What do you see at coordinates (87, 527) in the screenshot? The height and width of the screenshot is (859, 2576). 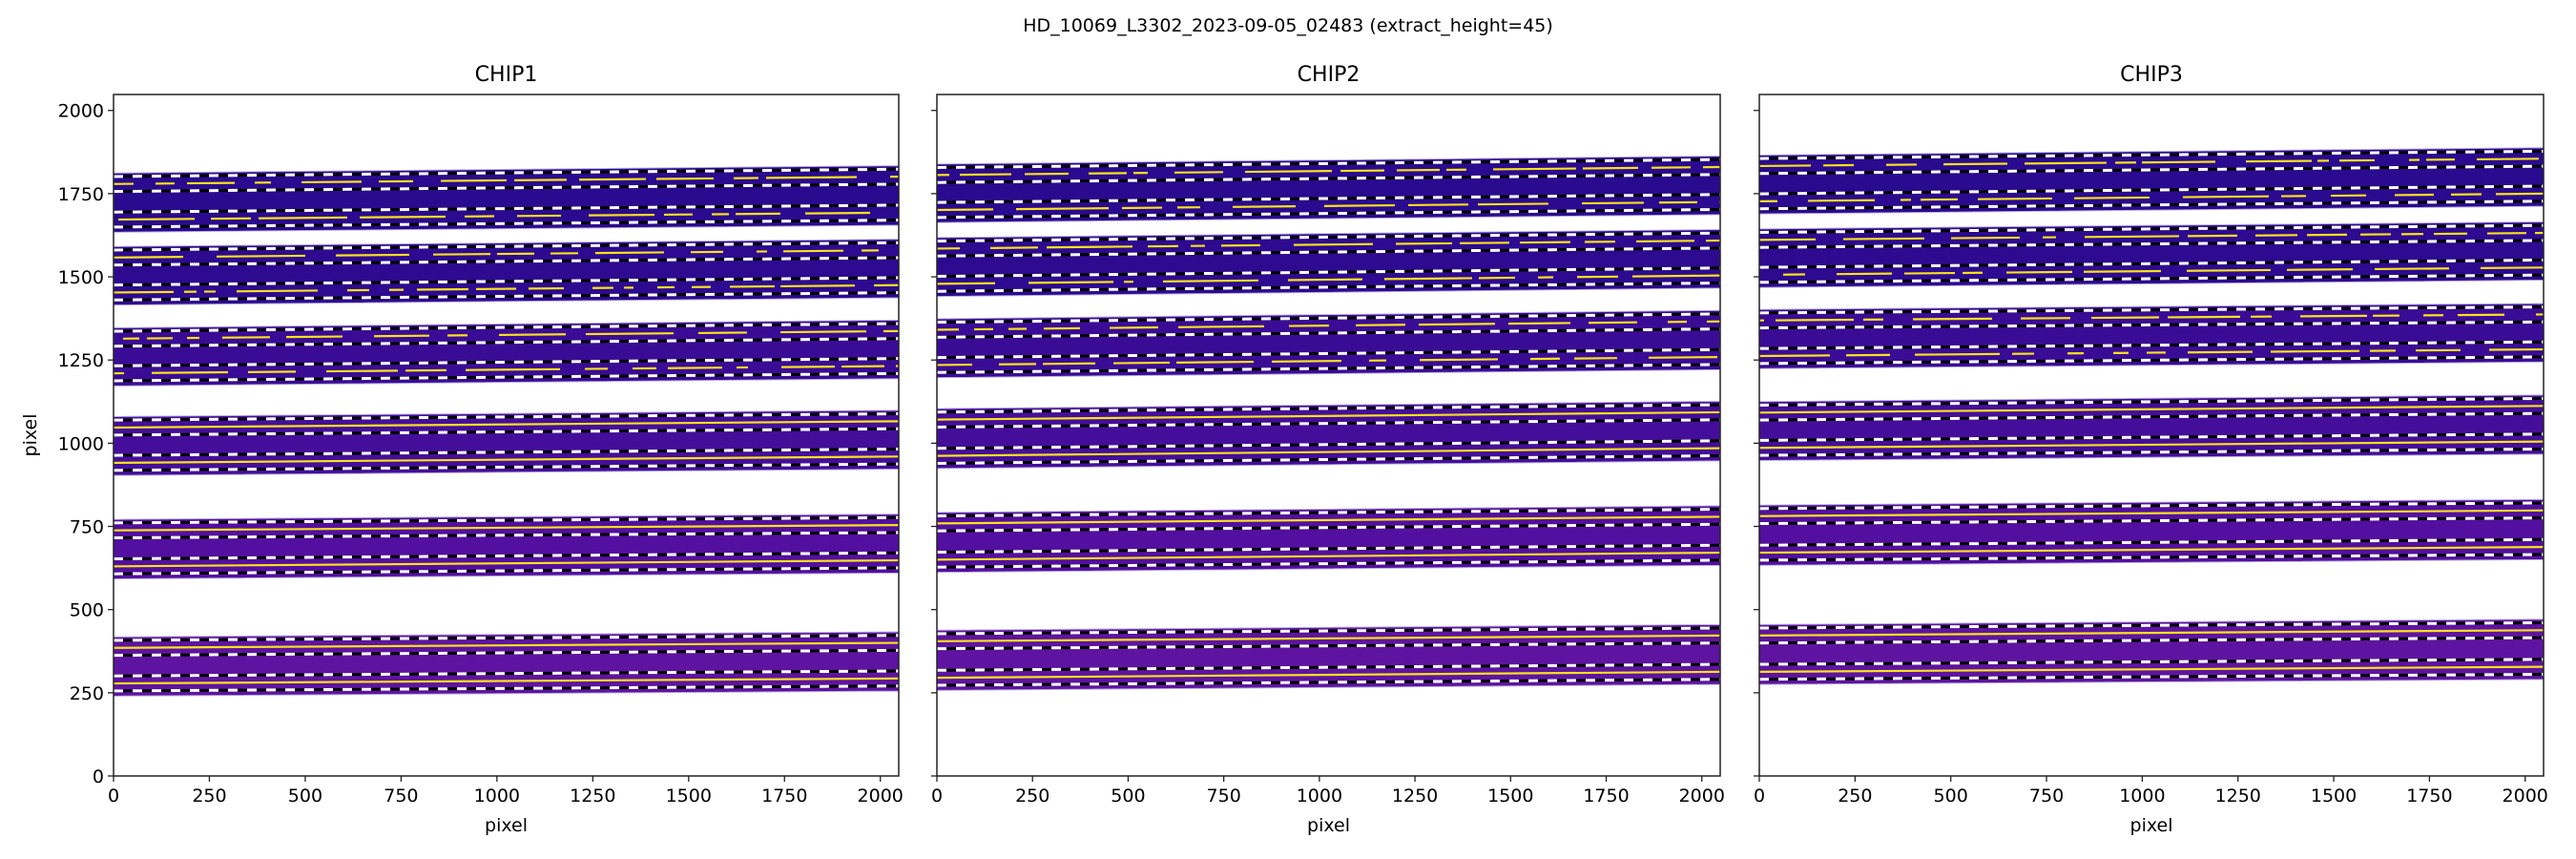 I see `y-tick-label: 750` at bounding box center [87, 527].